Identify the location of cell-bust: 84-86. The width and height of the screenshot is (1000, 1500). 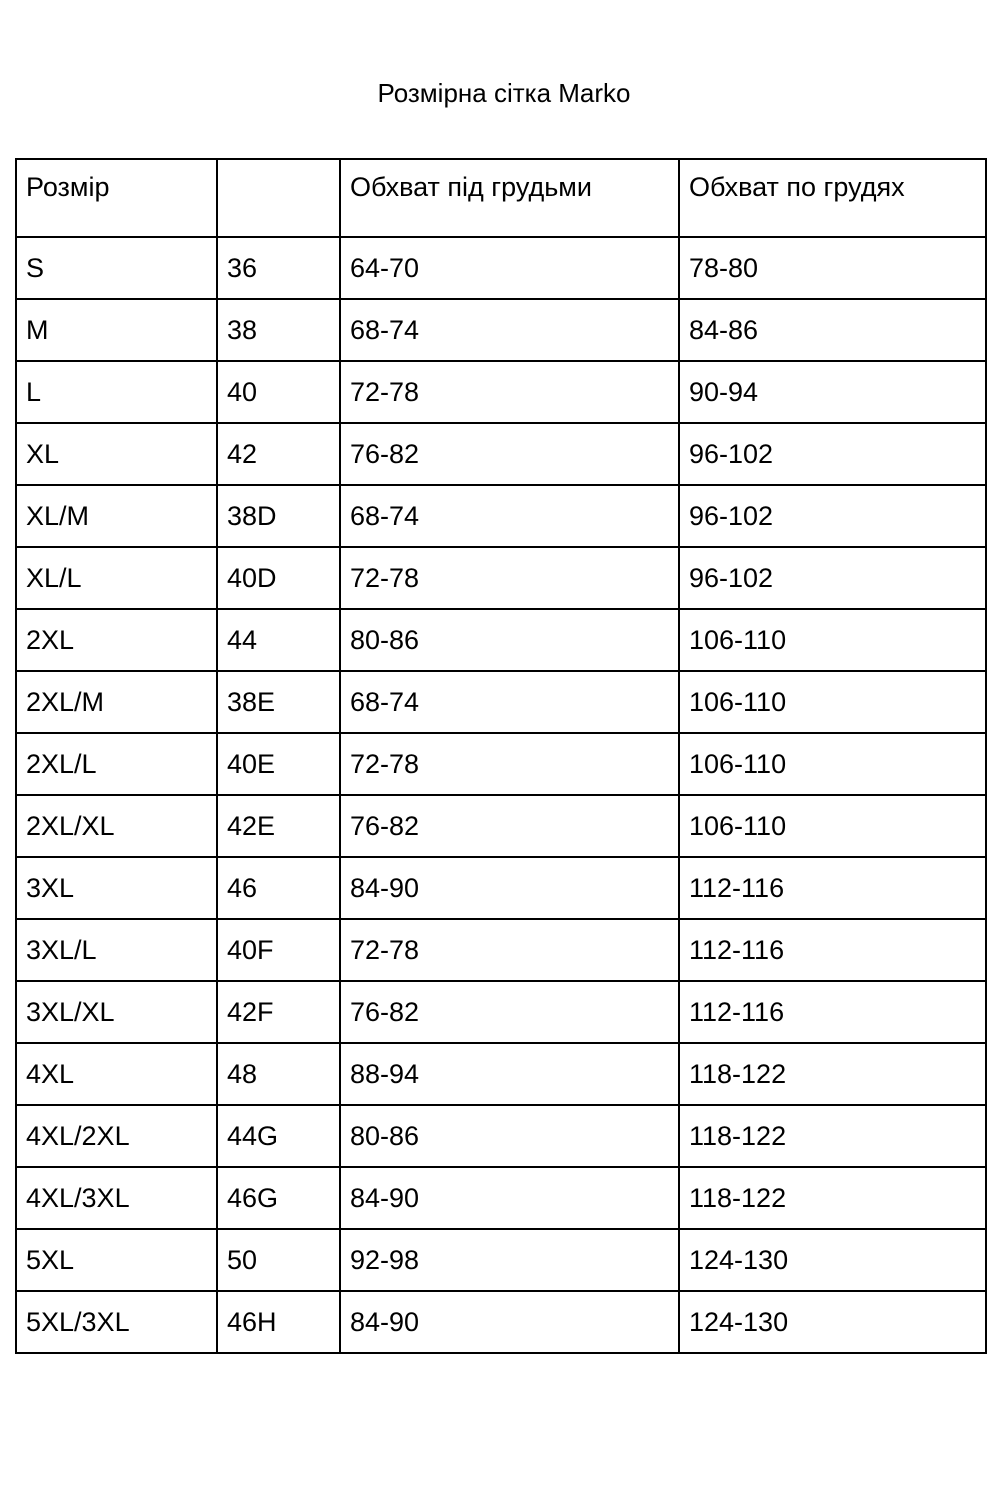
(832, 330).